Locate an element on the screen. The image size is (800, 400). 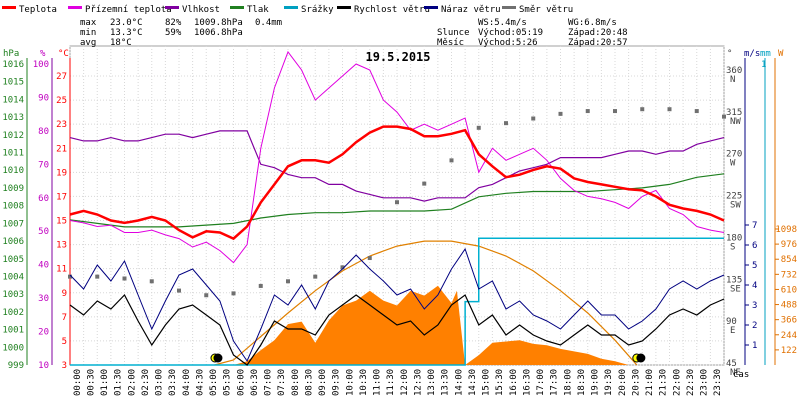
stat-value: 13.3°C is located at coordinates (126, 33).